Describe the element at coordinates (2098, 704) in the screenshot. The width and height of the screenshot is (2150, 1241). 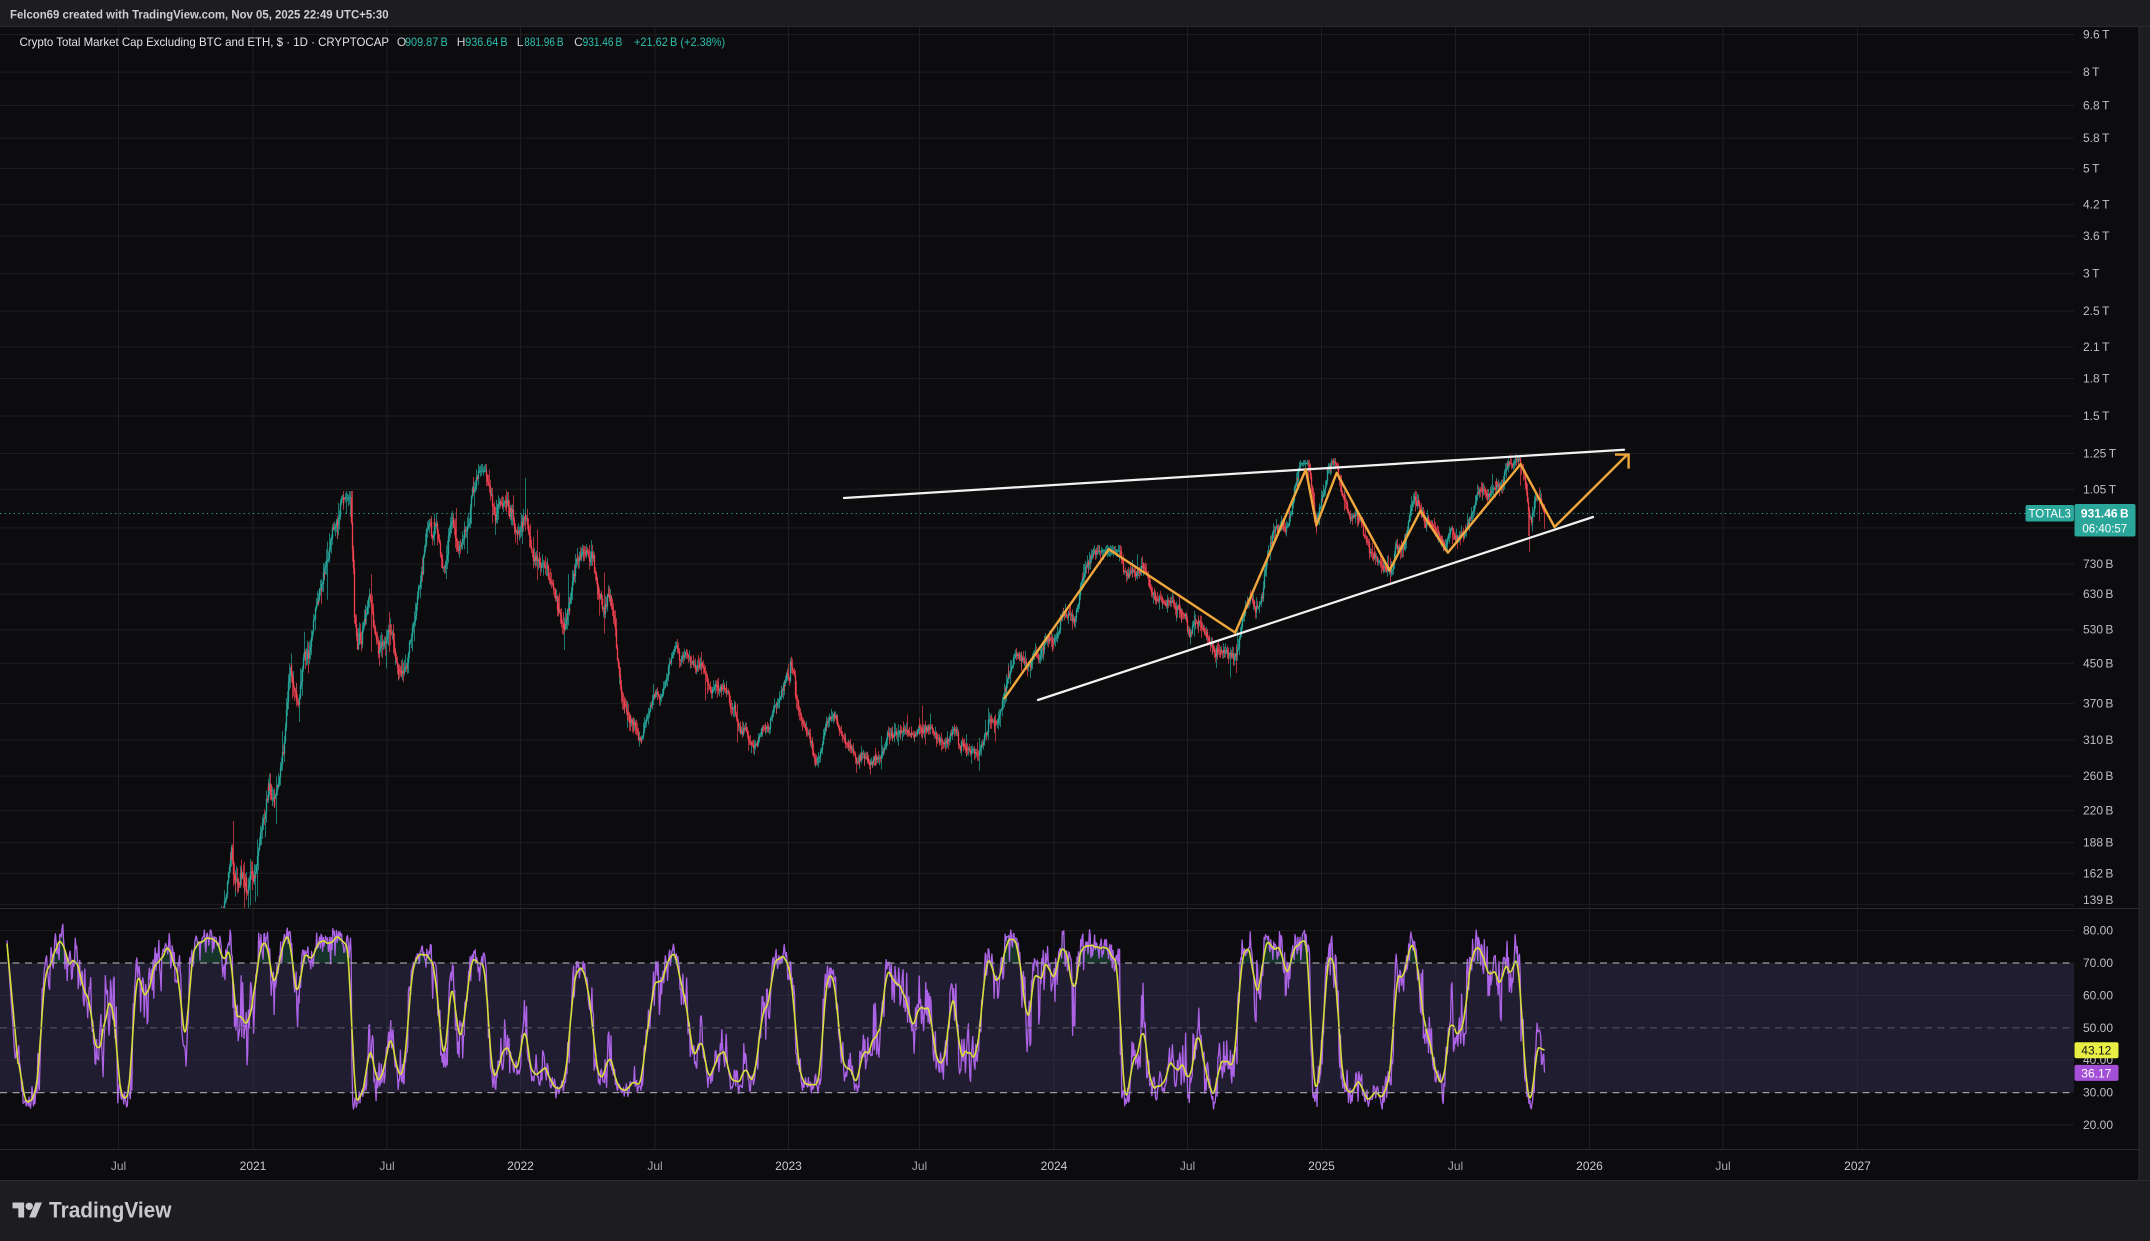
I see `svg-text: 370 B` at that location.